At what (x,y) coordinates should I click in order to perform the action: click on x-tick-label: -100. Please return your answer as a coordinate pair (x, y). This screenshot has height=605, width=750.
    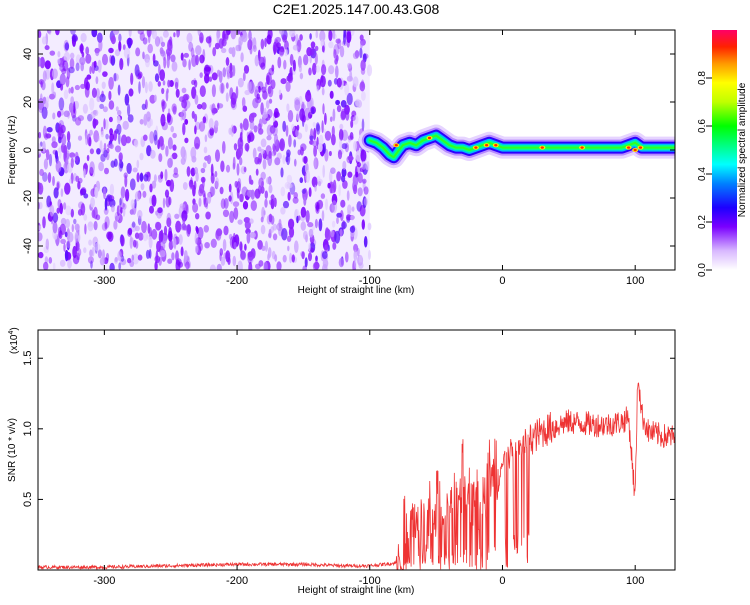
    Looking at the image, I should click on (370, 581).